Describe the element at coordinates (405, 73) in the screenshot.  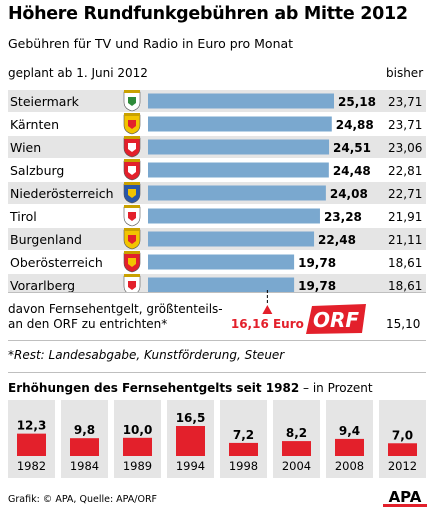
I see `column-header-before: bisher` at that location.